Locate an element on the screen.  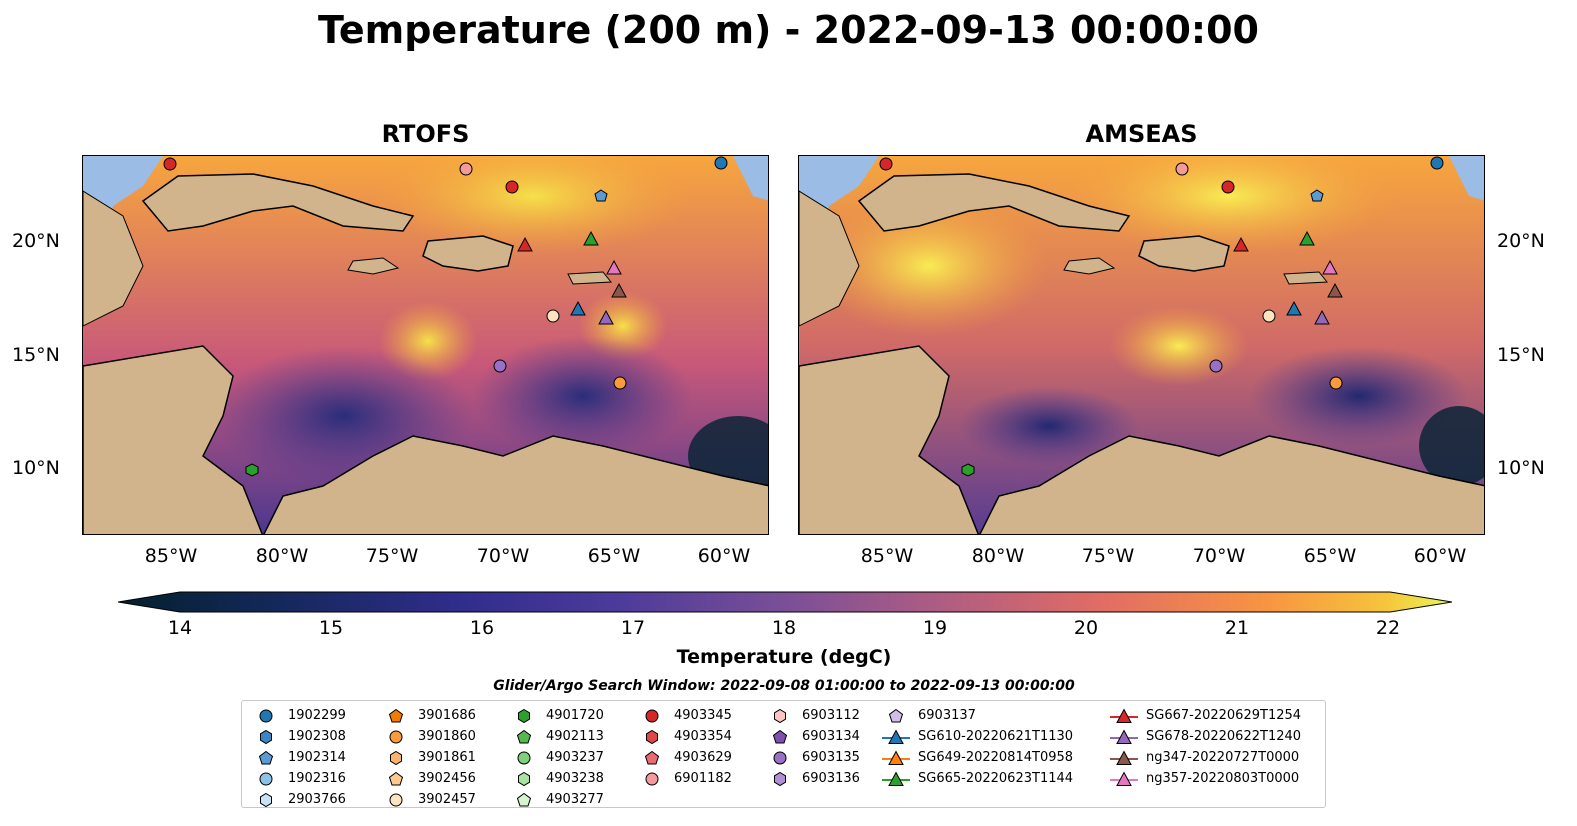
colorbar-tick-label: 15 is located at coordinates (331, 628).